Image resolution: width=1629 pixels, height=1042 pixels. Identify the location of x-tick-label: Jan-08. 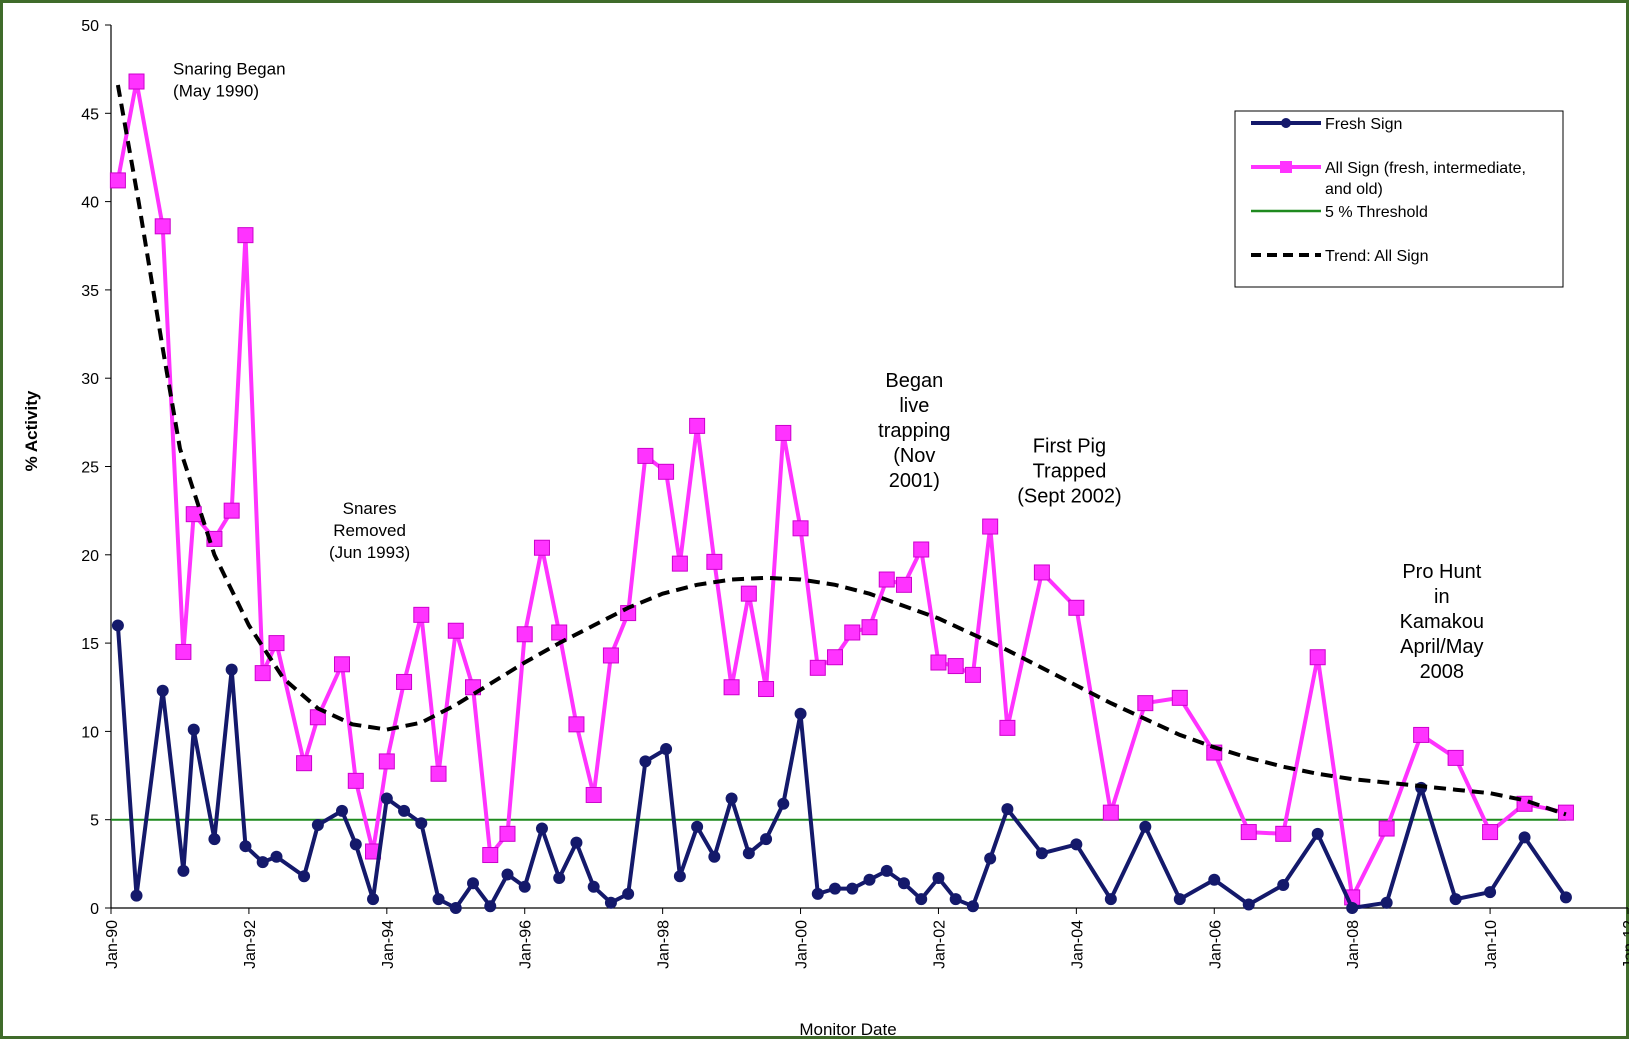
(1353, 944).